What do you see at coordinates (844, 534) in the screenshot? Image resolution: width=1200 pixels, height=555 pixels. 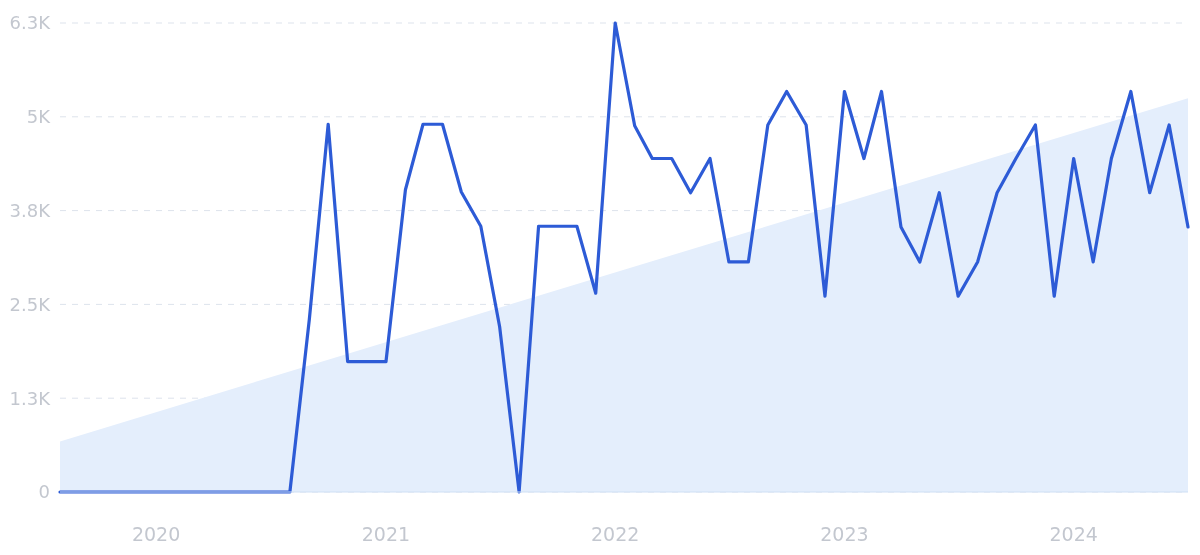 I see `x-tick-label: 2023` at bounding box center [844, 534].